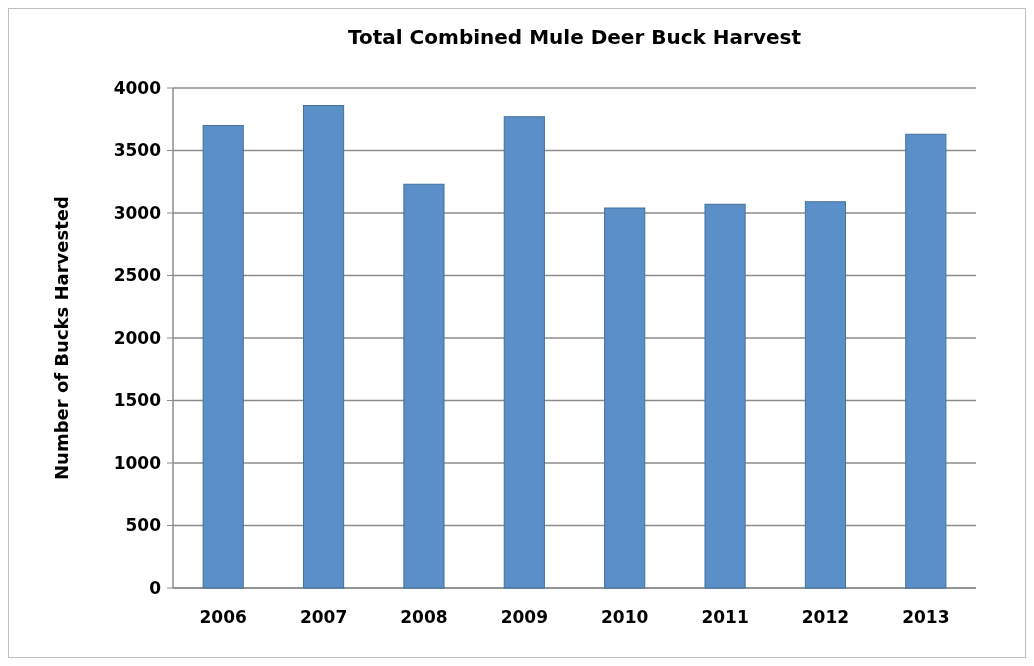 The image size is (1034, 666). Describe the element at coordinates (223, 617) in the screenshot. I see `x-tick-label: 2006` at that location.